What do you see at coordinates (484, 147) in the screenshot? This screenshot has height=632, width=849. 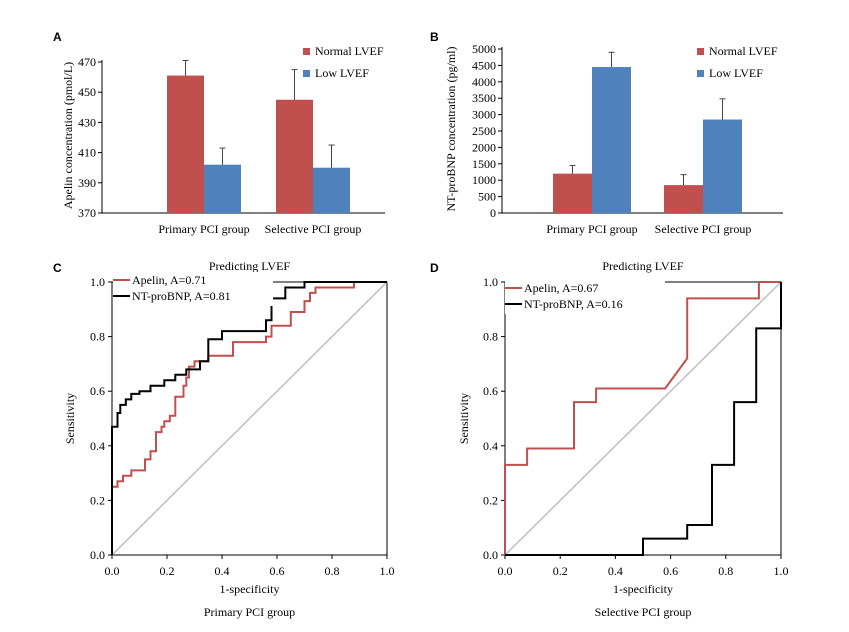 I see `y-tick-label: 2000` at bounding box center [484, 147].